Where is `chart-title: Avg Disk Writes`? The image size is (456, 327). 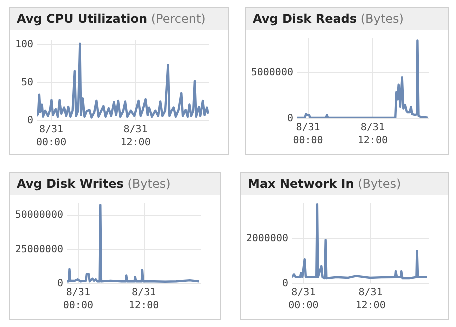
chart-title: Avg Disk Writes is located at coordinates (70, 184).